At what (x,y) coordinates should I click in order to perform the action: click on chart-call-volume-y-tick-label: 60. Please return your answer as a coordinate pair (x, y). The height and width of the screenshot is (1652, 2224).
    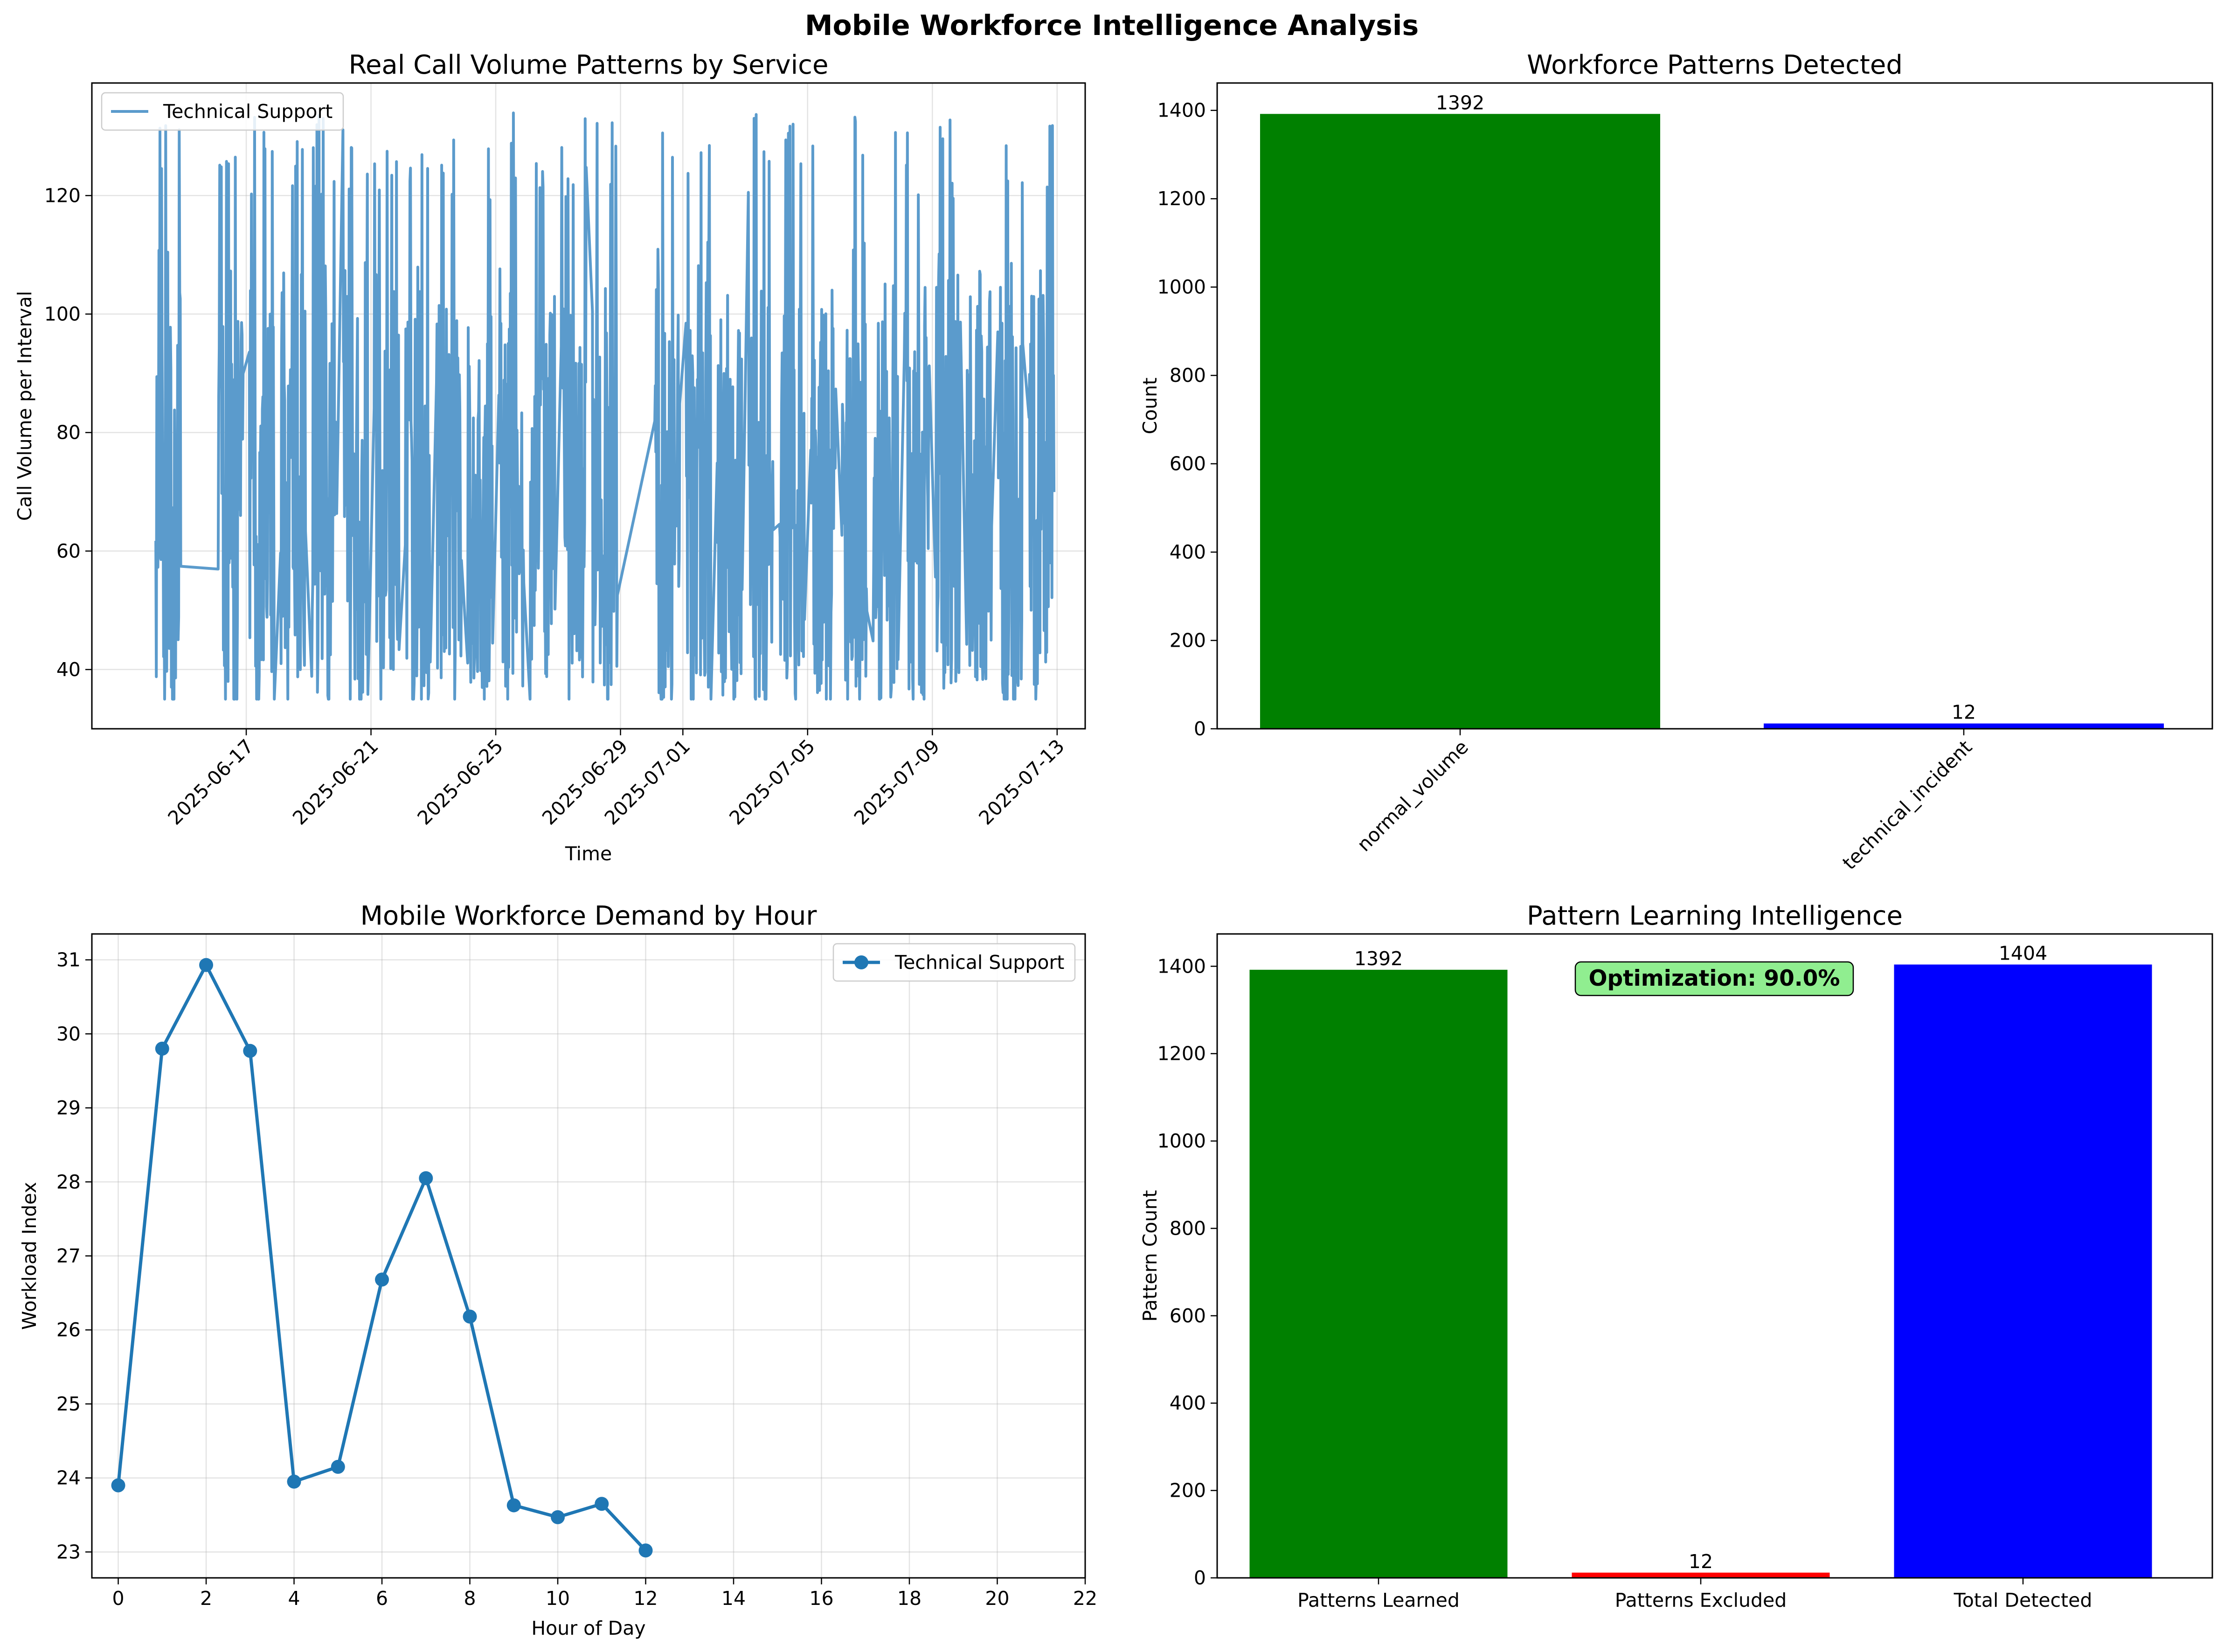
    Looking at the image, I should click on (68, 551).